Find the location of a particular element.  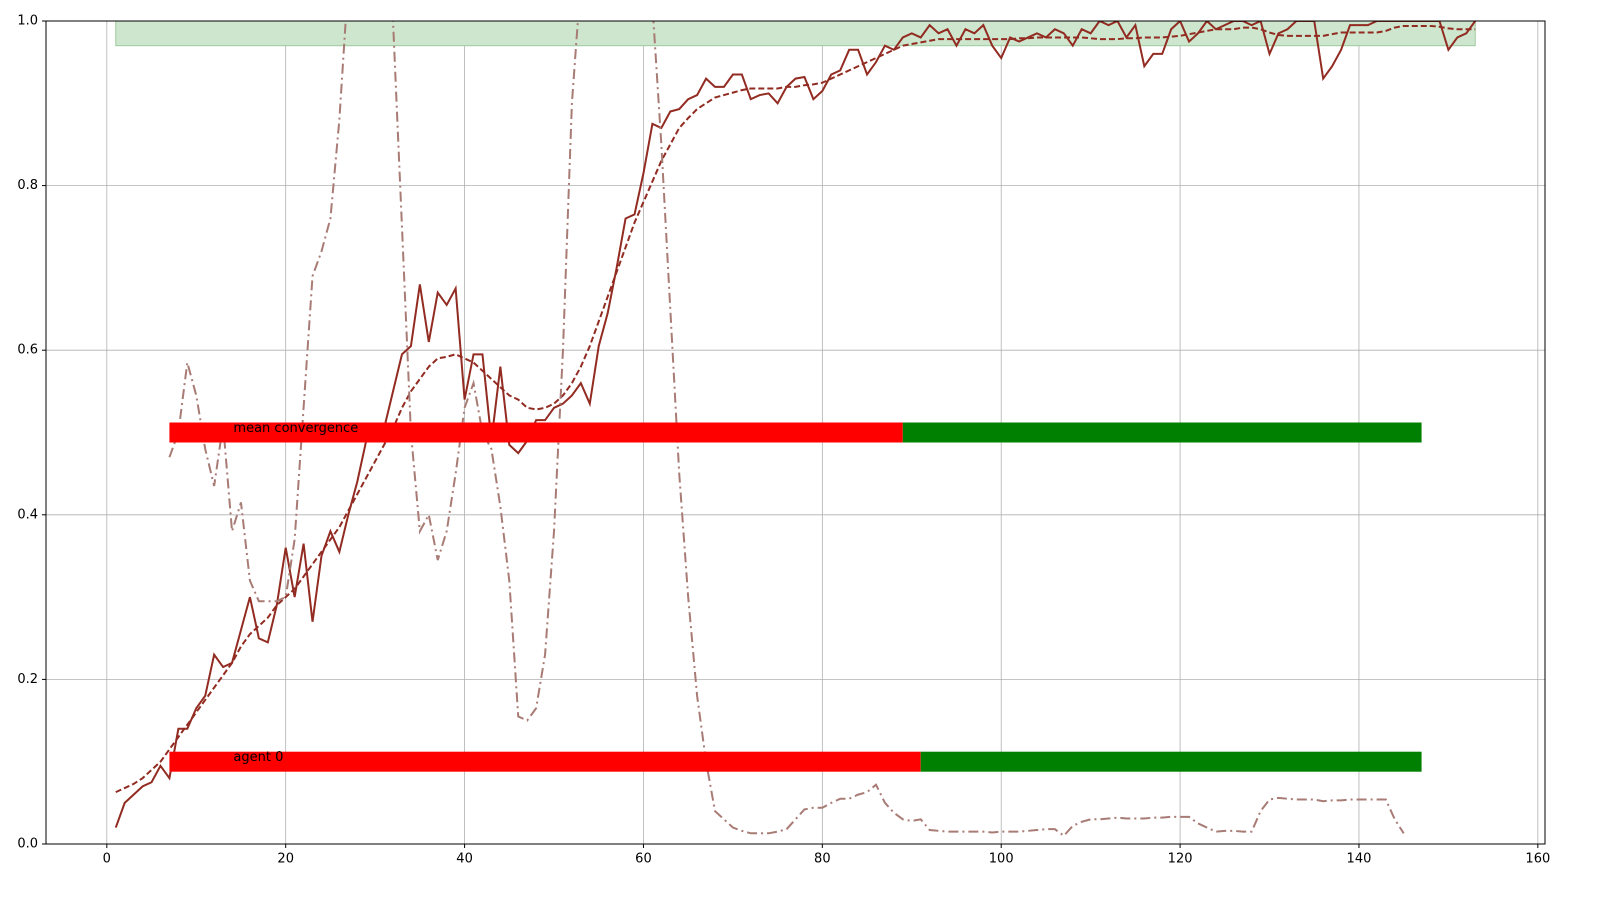

timeline-label: agent 0 is located at coordinates (258, 757).